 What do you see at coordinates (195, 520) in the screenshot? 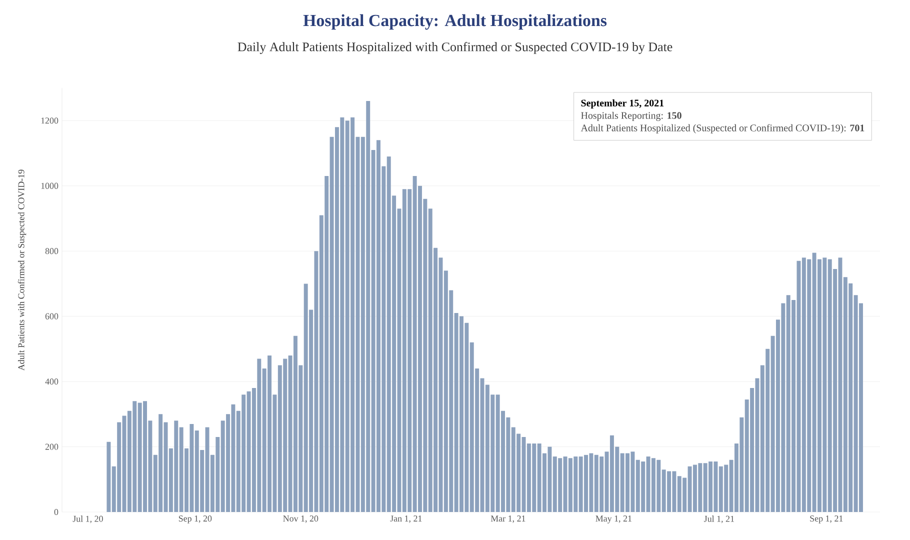
I see `x-tick-label: Sep 1, 20` at bounding box center [195, 520].